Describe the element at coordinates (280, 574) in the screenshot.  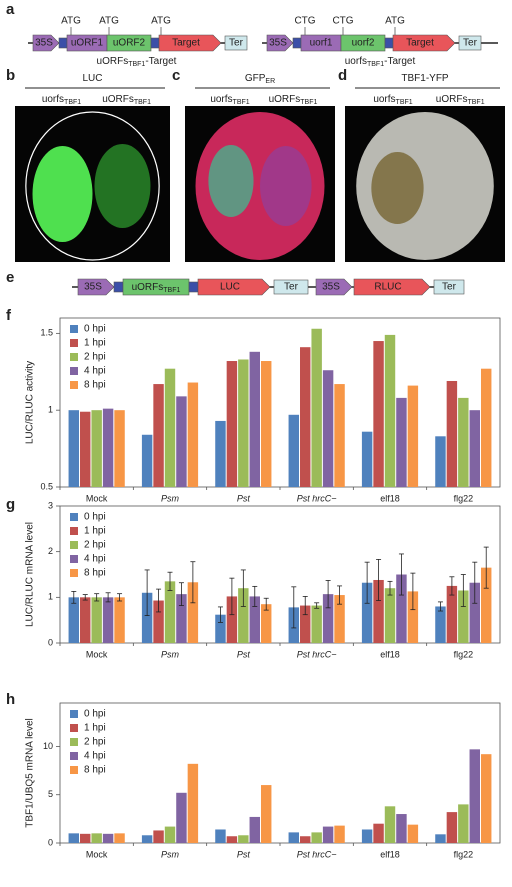
I see `plot-frame` at that location.